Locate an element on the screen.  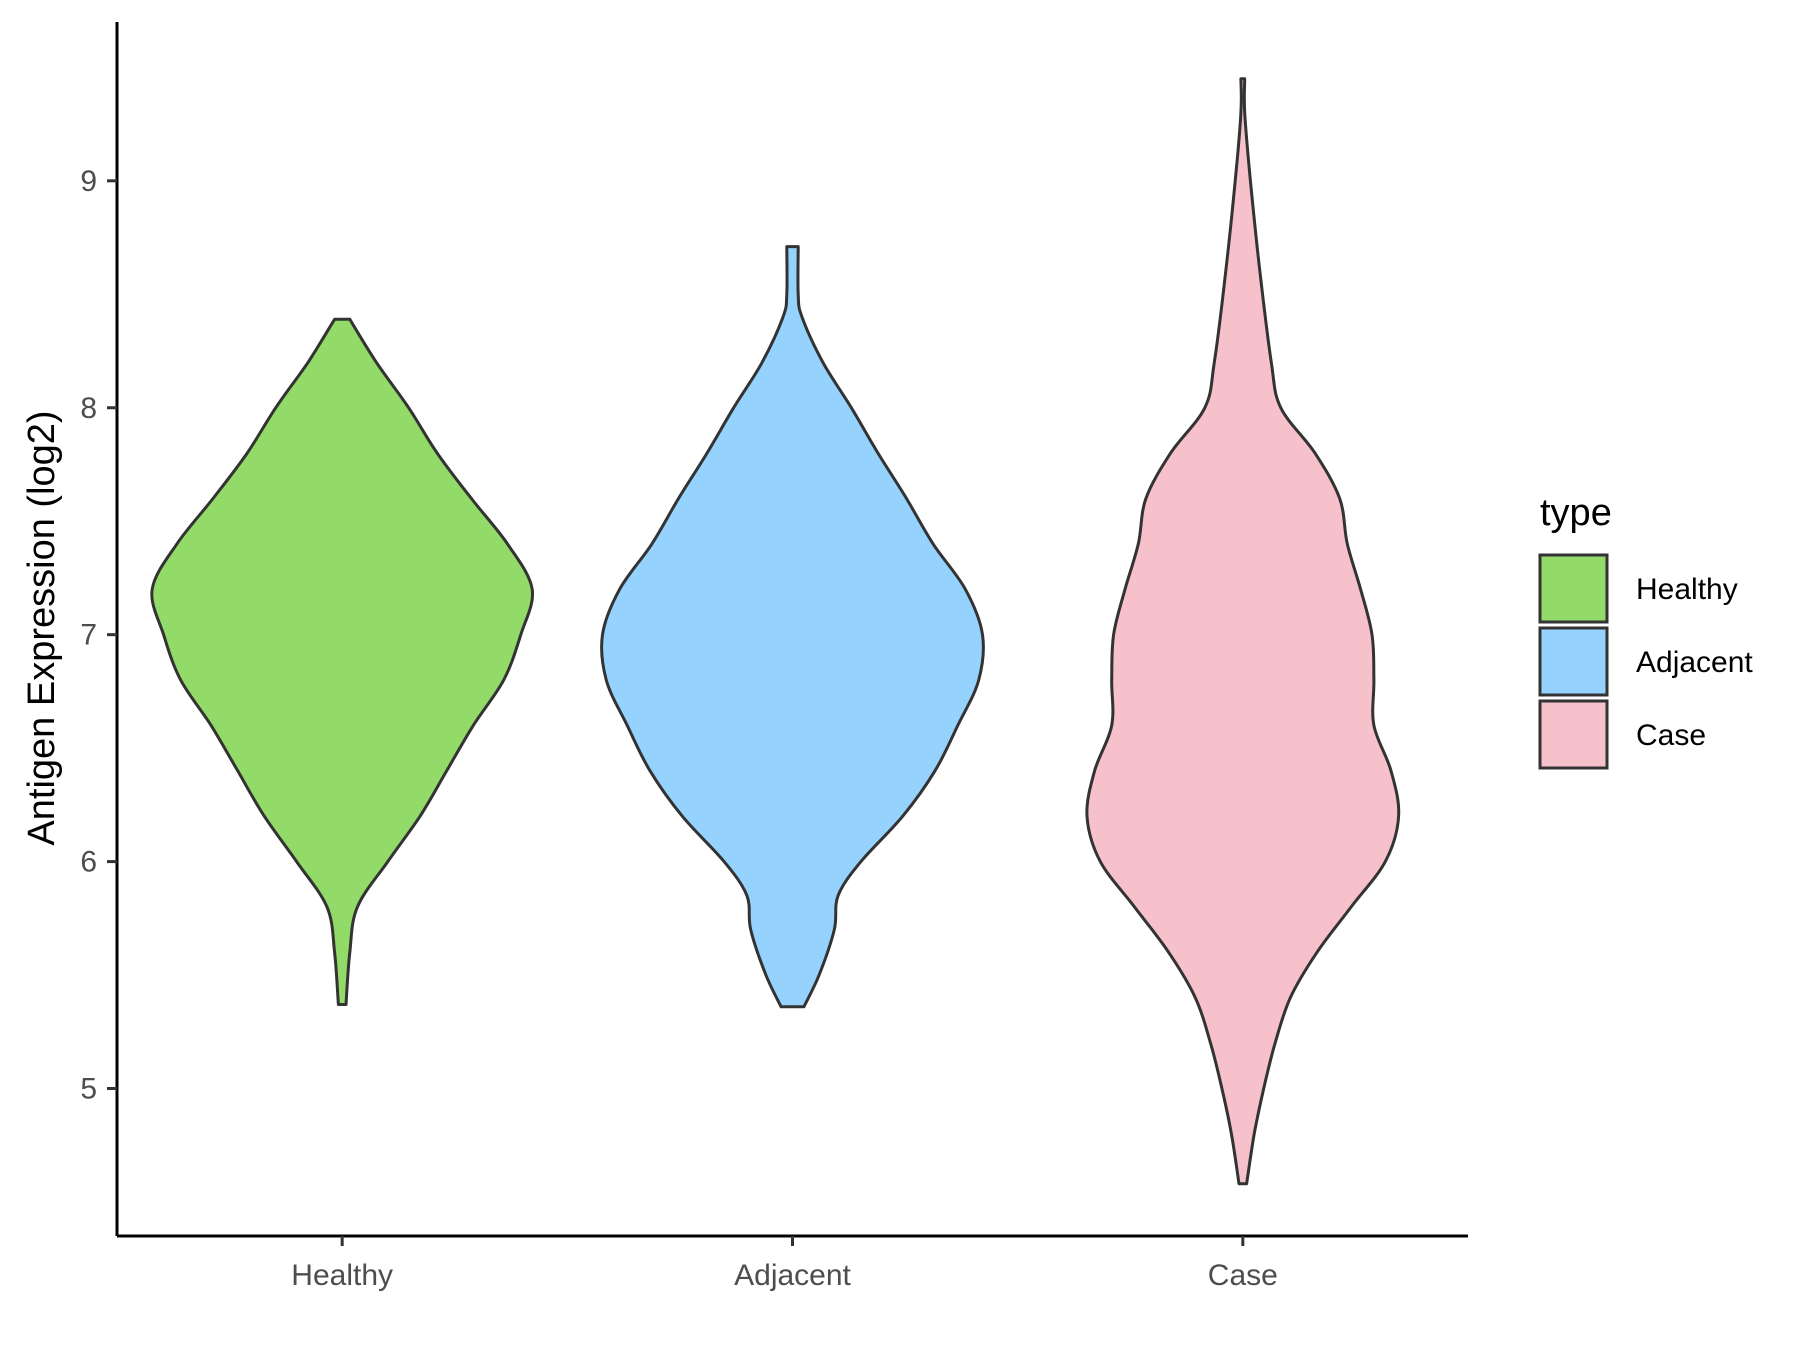
legend-items: Healthy Adjacent Case is located at coordinates (1645, 661).